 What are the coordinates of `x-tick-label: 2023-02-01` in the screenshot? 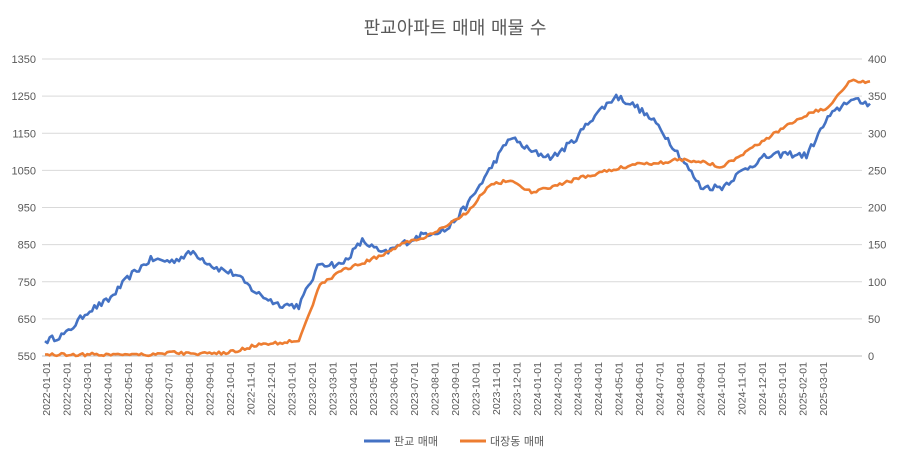 It's located at (313, 389).